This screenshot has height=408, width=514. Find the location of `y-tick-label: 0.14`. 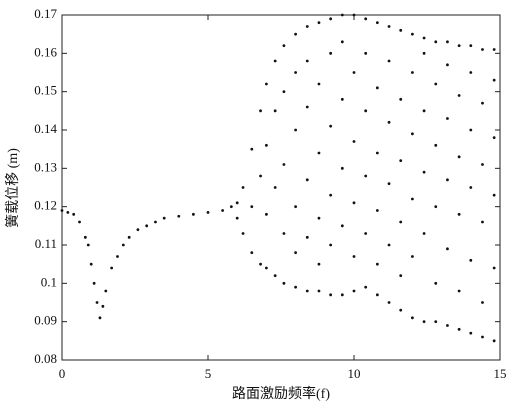

y-tick-label: 0.14 is located at coordinates (45, 128).